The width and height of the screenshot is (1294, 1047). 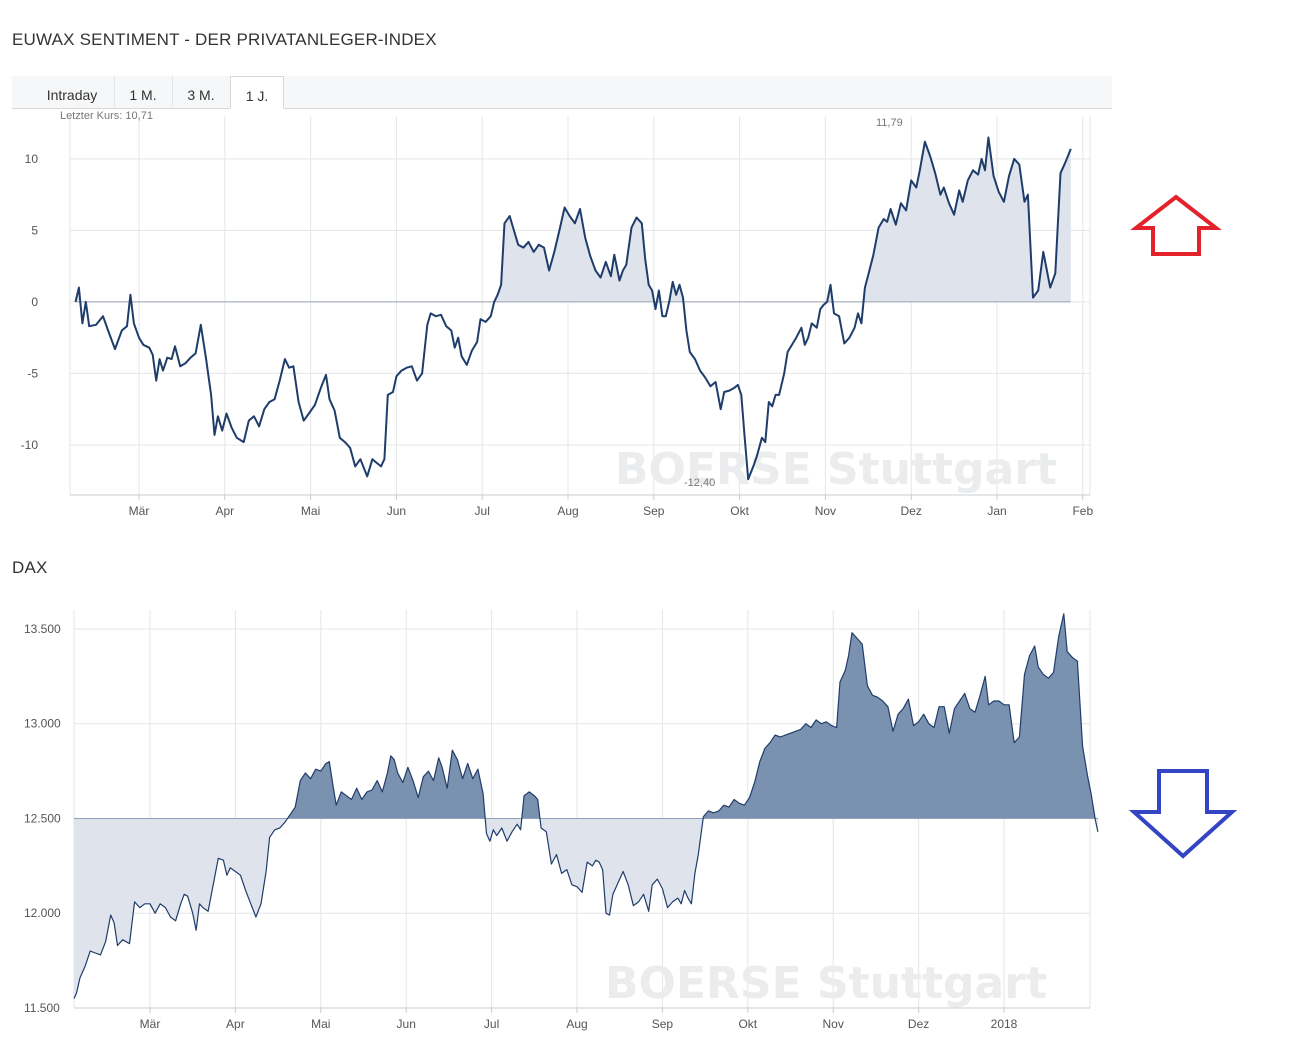 What do you see at coordinates (34, 302) in the screenshot?
I see `y-tick-label: 0` at bounding box center [34, 302].